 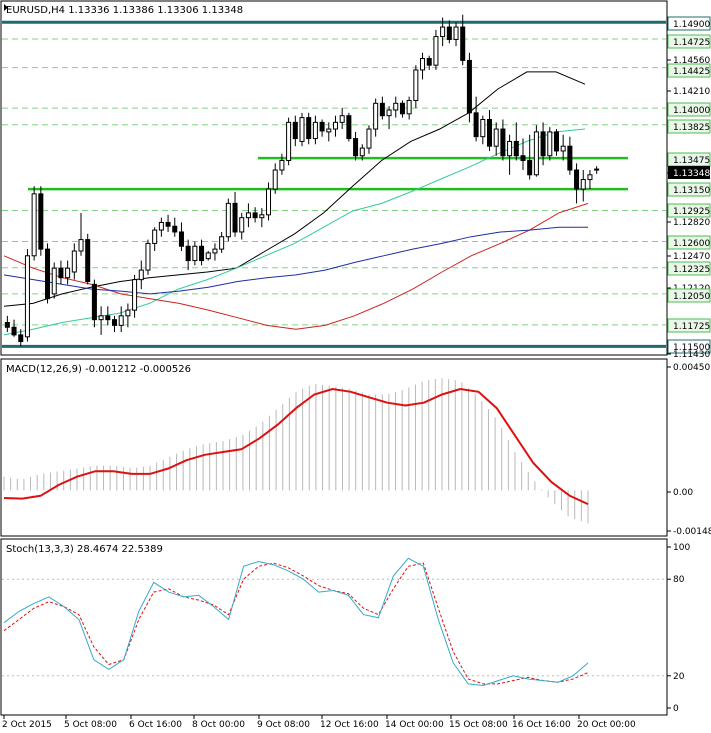 What do you see at coordinates (691, 191) in the screenshot?
I see `price-tick-label: 1.13150` at bounding box center [691, 191].